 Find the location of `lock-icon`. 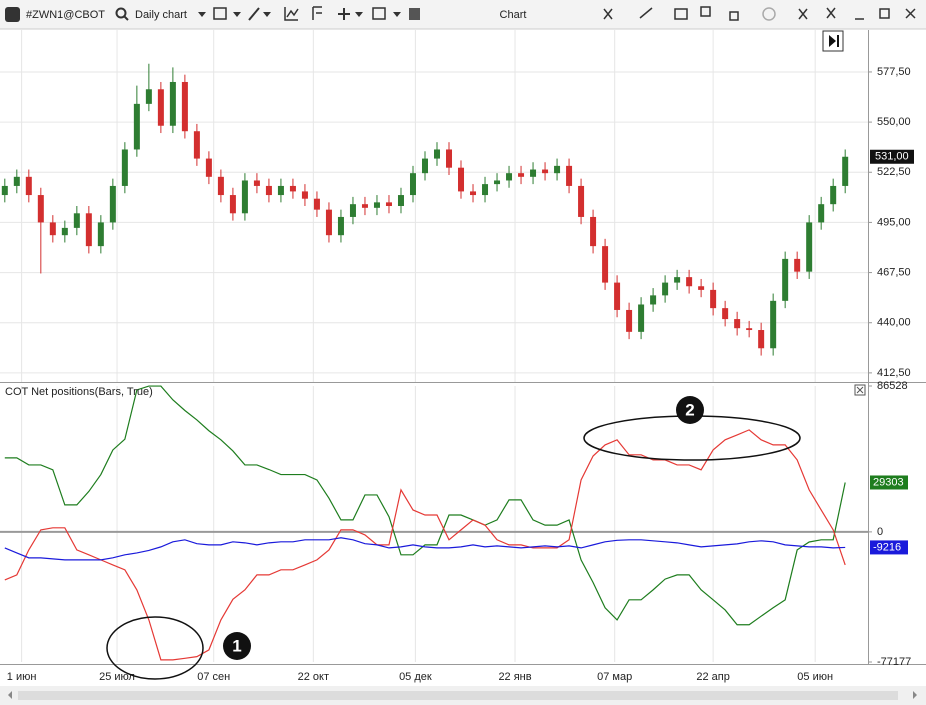

lock-icon is located at coordinates (734, 16).